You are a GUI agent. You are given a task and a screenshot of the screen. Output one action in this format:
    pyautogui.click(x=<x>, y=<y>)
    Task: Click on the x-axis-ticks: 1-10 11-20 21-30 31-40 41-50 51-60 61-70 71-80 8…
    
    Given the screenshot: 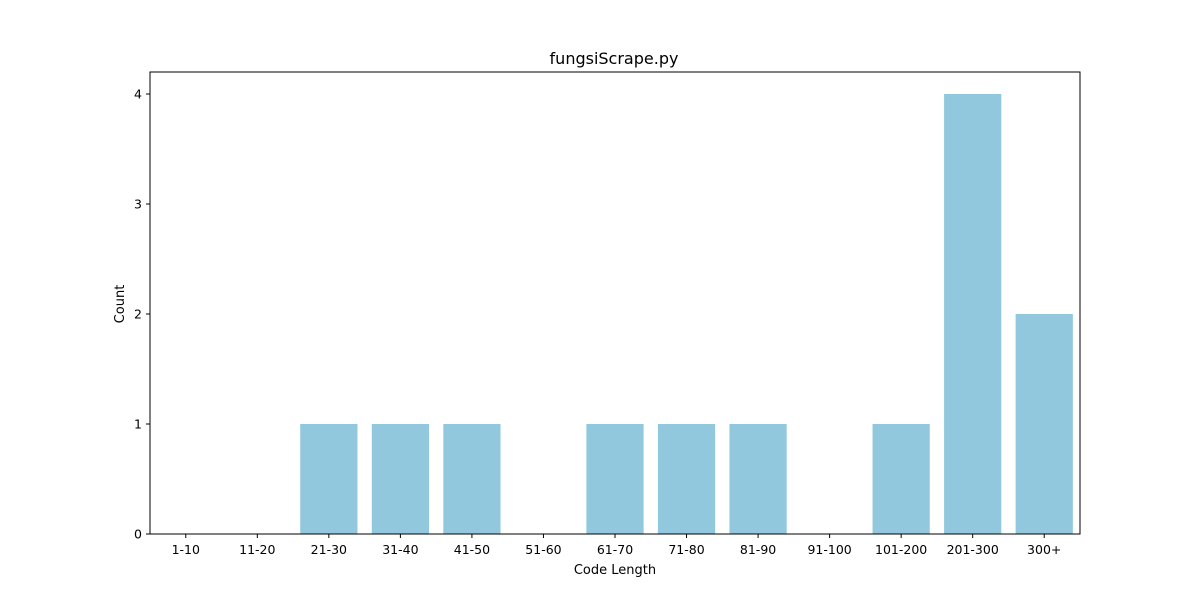 What is the action you would take?
    pyautogui.click(x=616, y=545)
    